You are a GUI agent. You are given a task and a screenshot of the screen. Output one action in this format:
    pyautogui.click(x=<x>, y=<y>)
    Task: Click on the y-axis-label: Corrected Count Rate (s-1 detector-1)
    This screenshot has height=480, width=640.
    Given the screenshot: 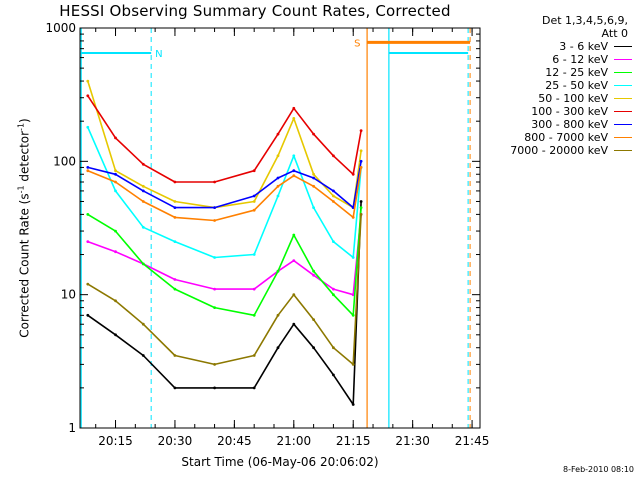 What is the action you would take?
    pyautogui.click(x=24, y=228)
    